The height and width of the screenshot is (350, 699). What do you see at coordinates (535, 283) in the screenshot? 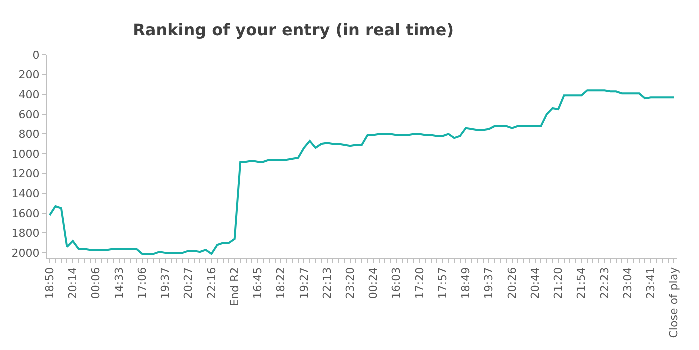
I see `x-tick-label: 20:44` at bounding box center [535, 283].